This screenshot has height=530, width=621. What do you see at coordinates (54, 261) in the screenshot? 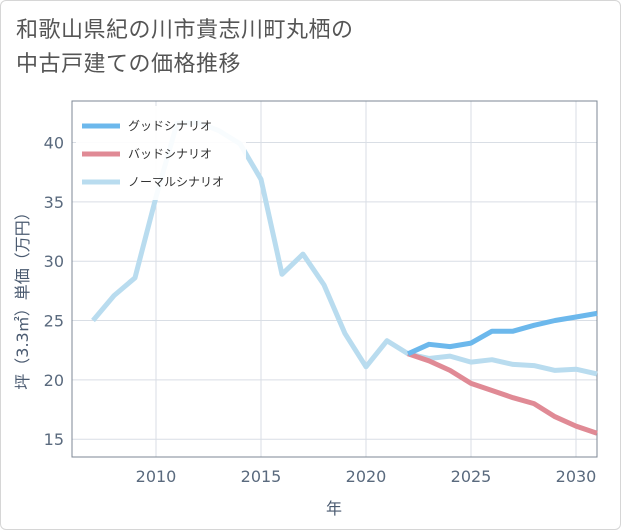
I see `y-tick-label: 30` at bounding box center [54, 261].